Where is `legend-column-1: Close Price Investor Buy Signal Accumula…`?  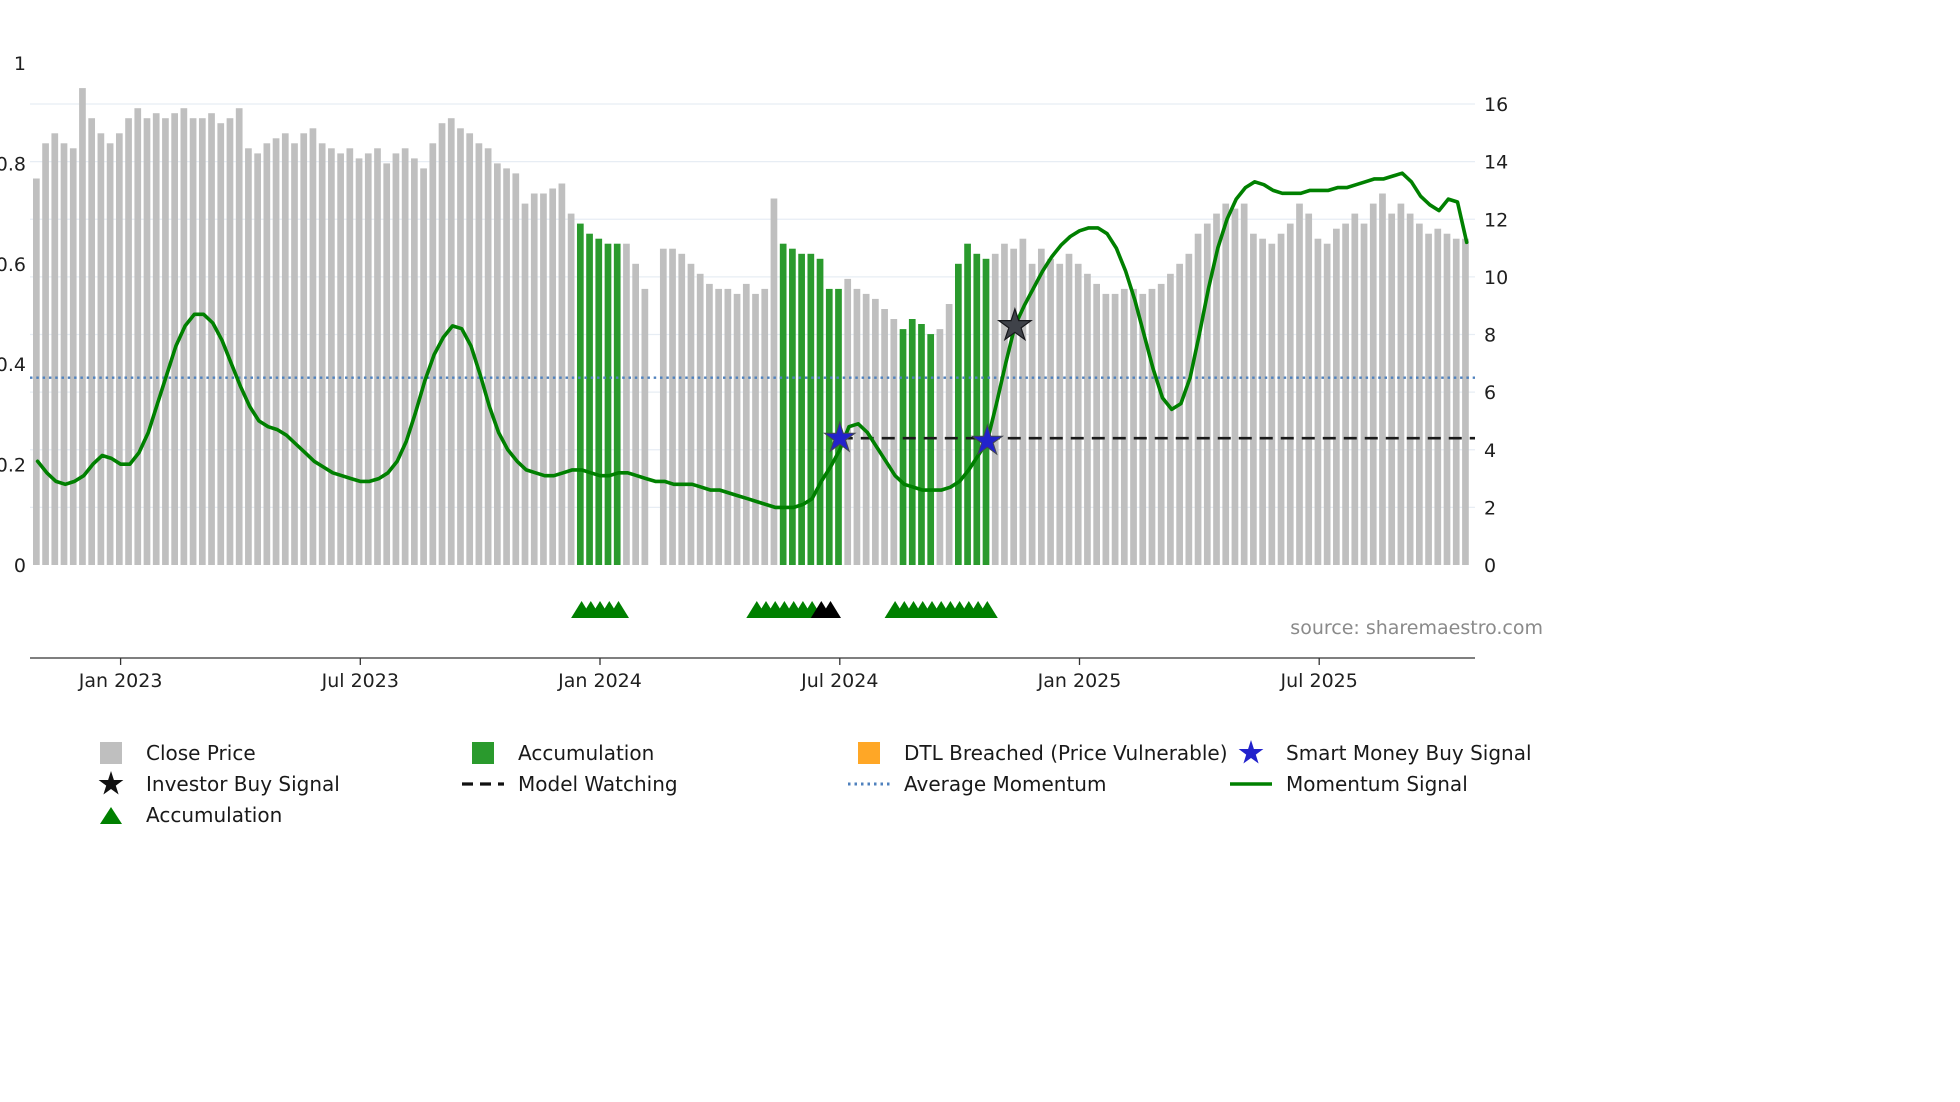 legend-column-1: Close Price Investor Buy Signal Accumula… is located at coordinates (274, 783).